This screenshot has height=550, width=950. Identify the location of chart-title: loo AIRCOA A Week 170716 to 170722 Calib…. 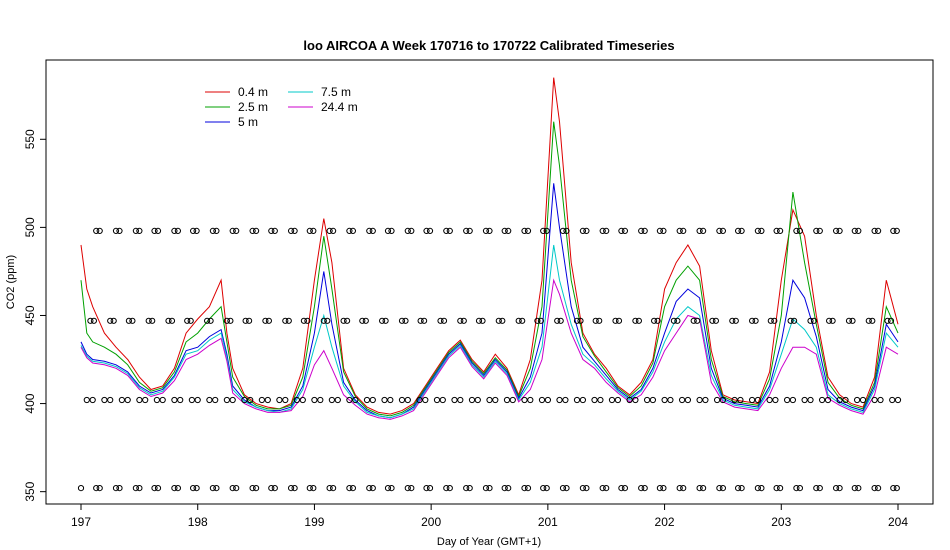
(488, 45).